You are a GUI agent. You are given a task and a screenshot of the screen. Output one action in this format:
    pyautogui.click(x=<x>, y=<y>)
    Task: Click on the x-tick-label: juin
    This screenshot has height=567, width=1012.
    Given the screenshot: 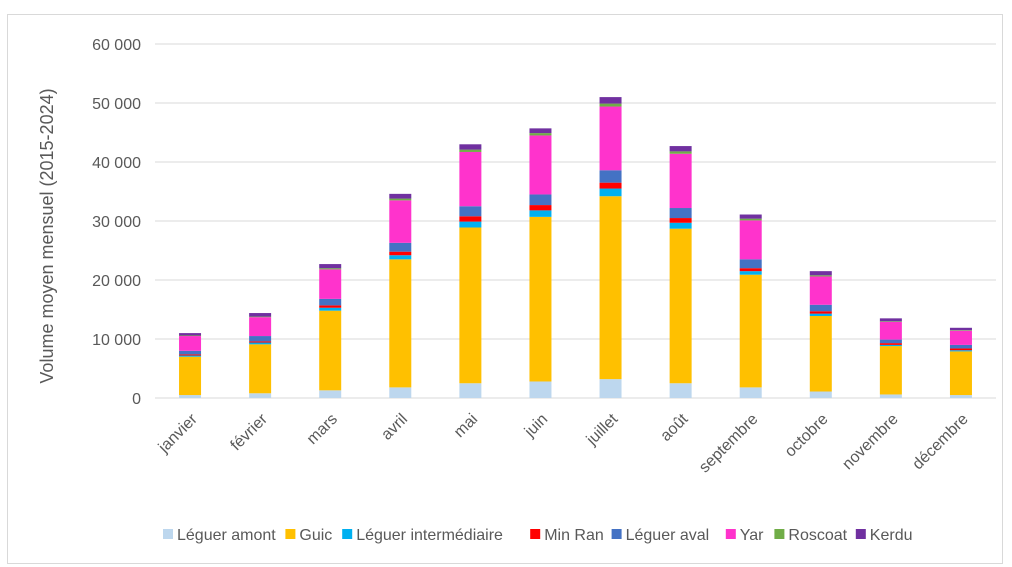 What is the action you would take?
    pyautogui.click(x=536, y=426)
    